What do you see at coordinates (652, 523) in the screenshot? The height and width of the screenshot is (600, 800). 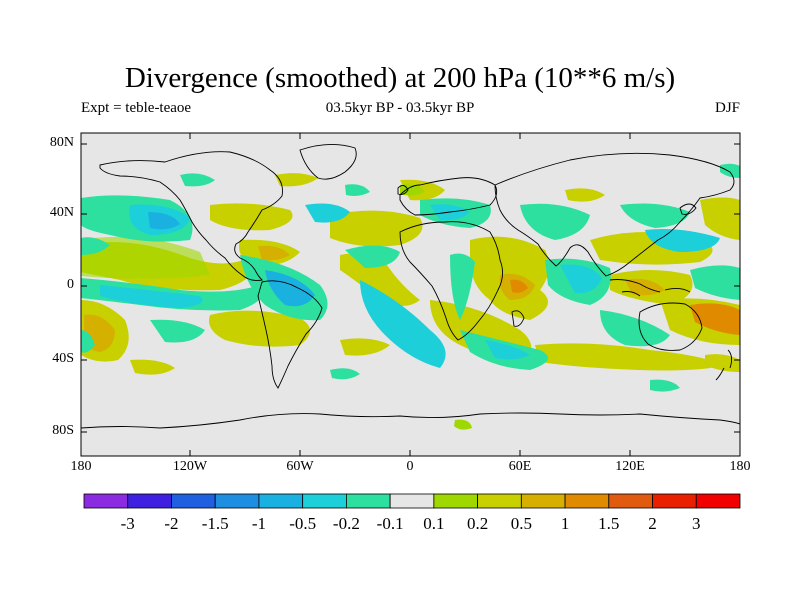 I see `colorbar-label: 2` at bounding box center [652, 523].